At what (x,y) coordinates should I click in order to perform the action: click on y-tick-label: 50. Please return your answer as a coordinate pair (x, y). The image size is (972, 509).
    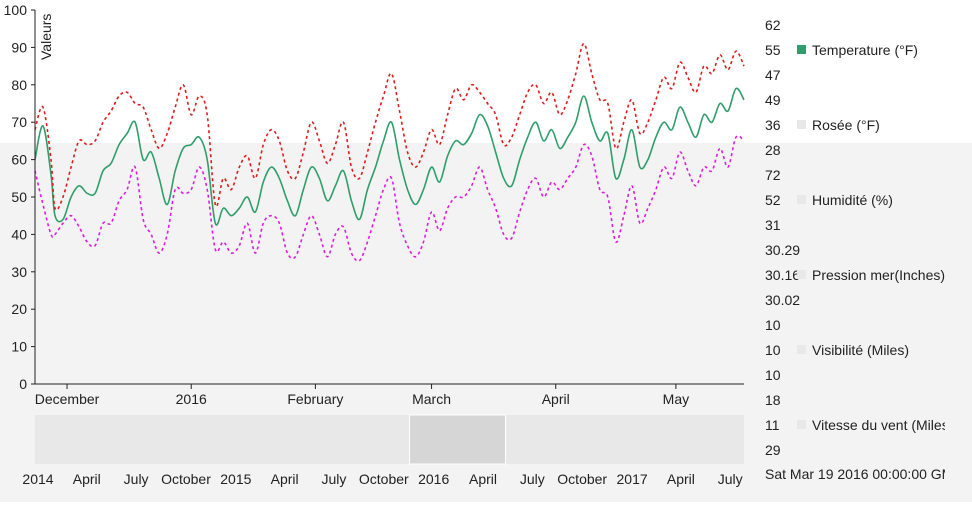
    Looking at the image, I should click on (19, 197).